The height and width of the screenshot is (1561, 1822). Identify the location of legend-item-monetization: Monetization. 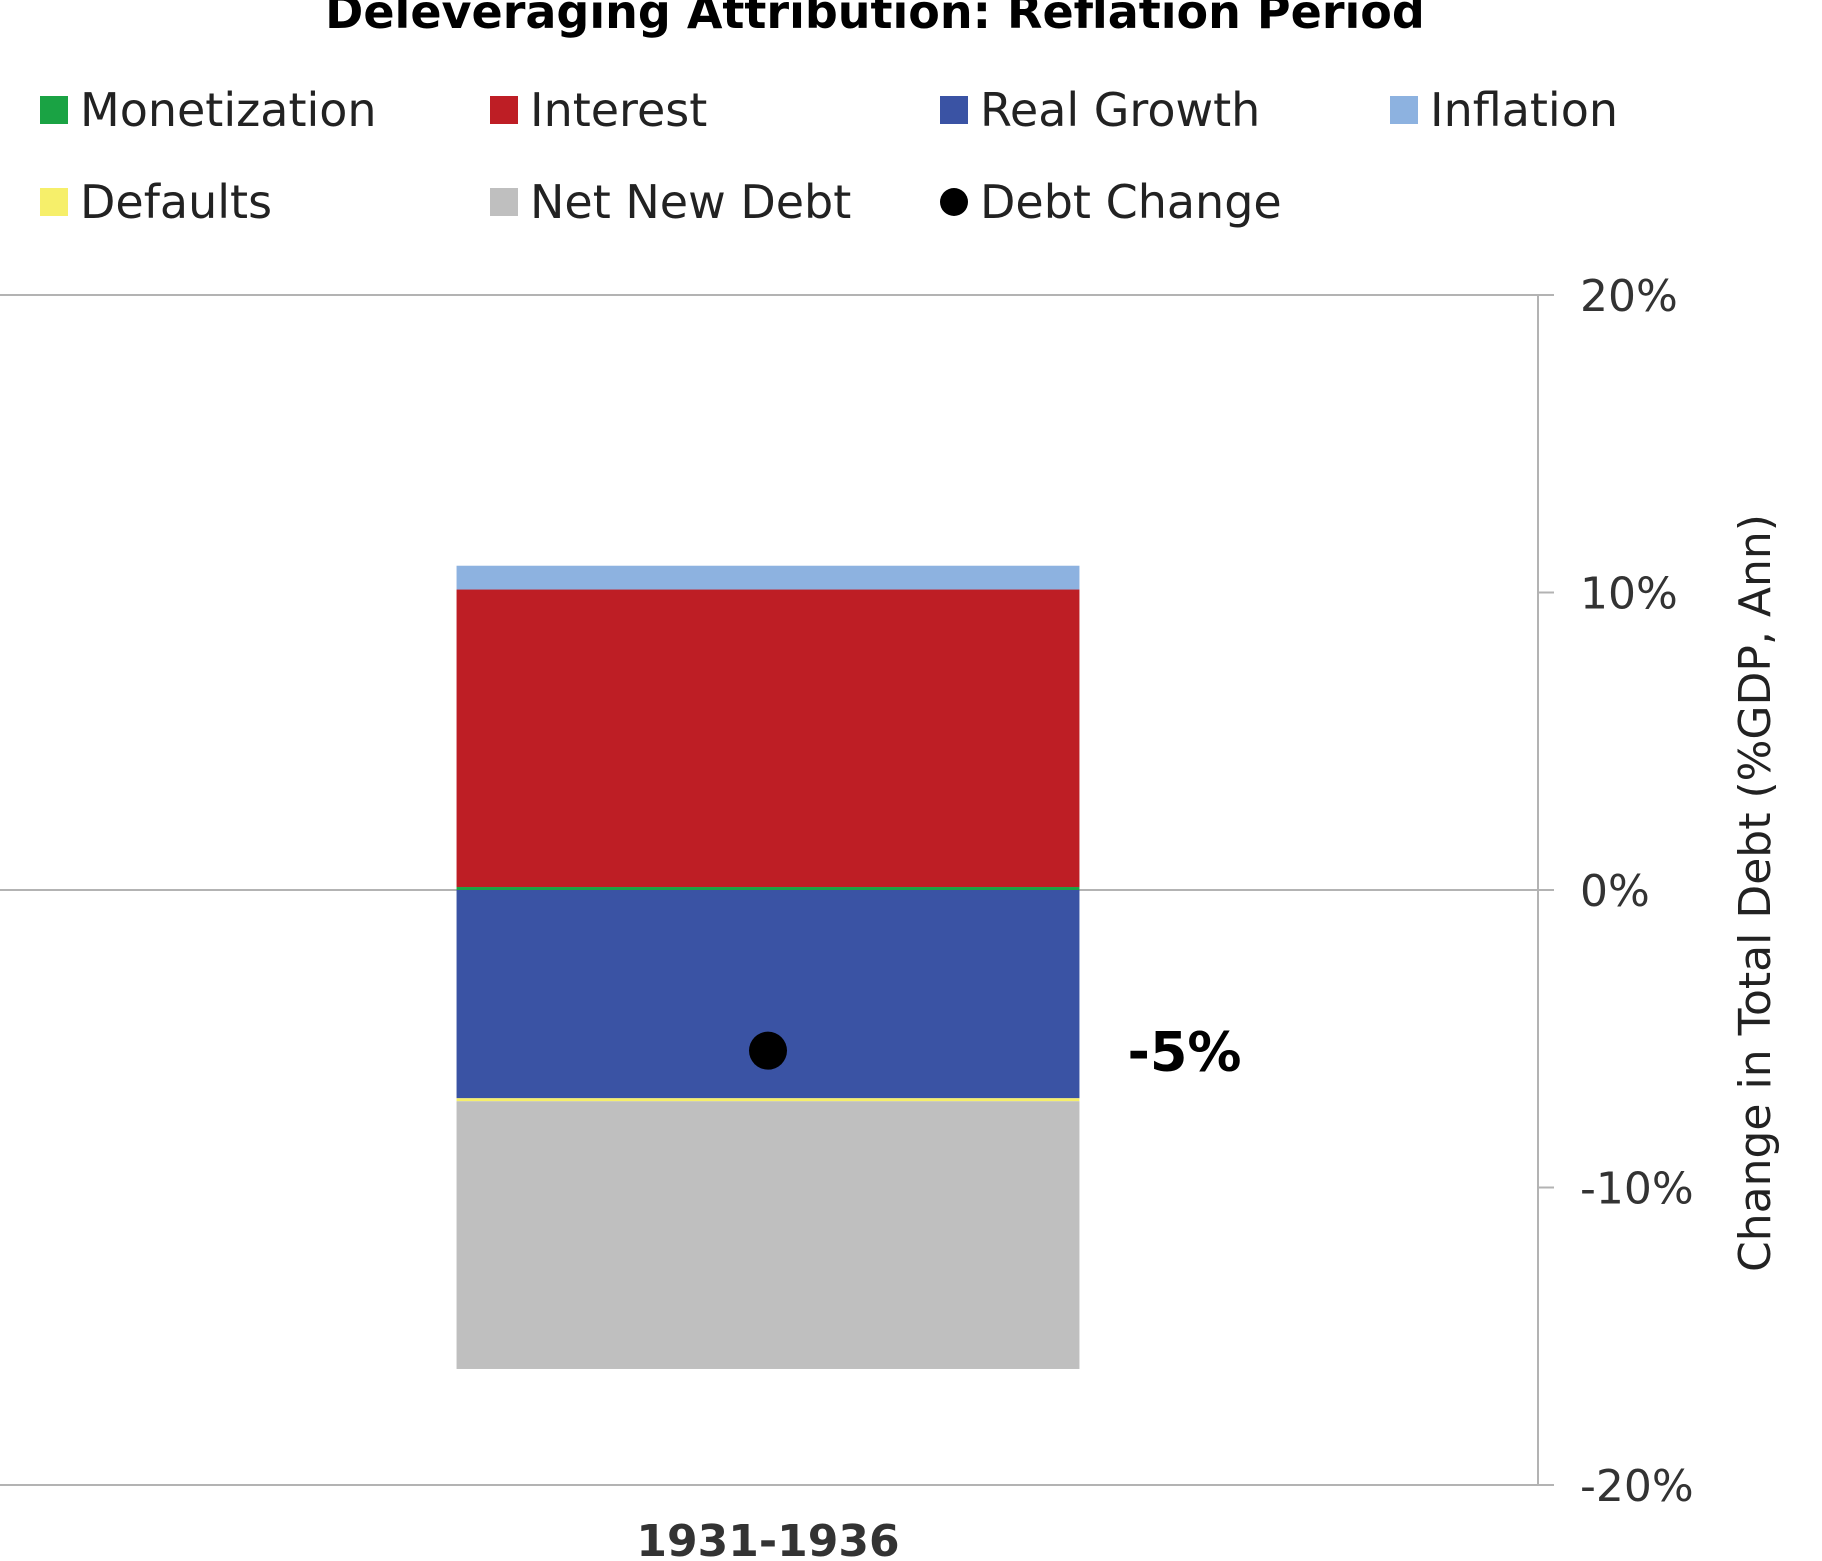
(208, 110).